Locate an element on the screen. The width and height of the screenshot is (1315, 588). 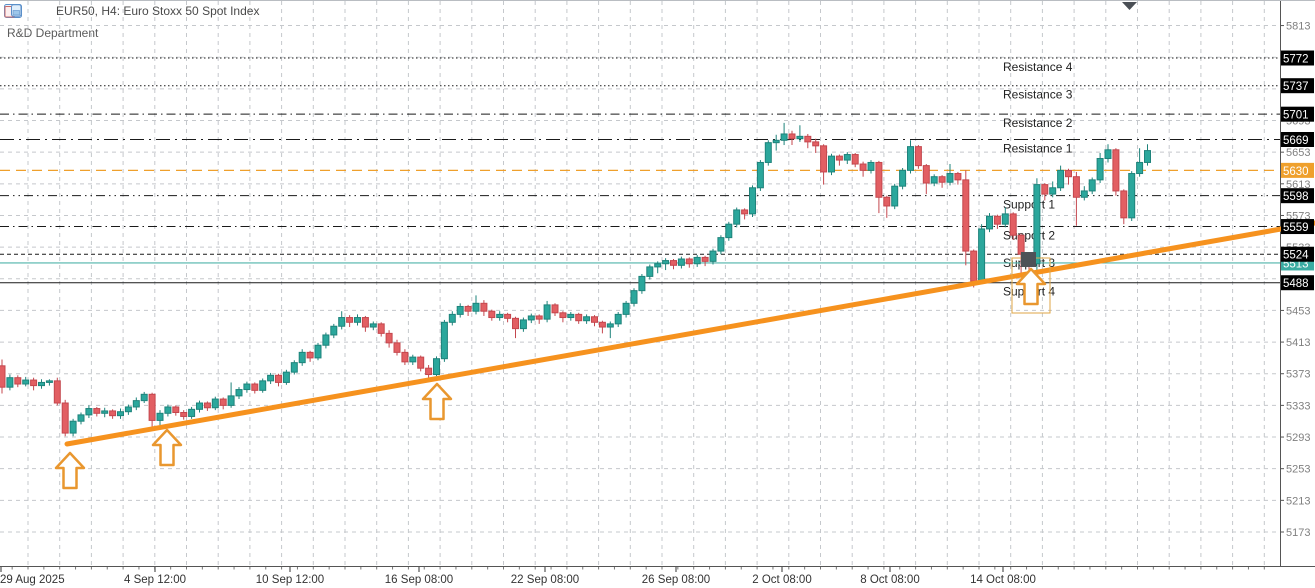
level-label: Resistance 4 is located at coordinates (1038, 67).